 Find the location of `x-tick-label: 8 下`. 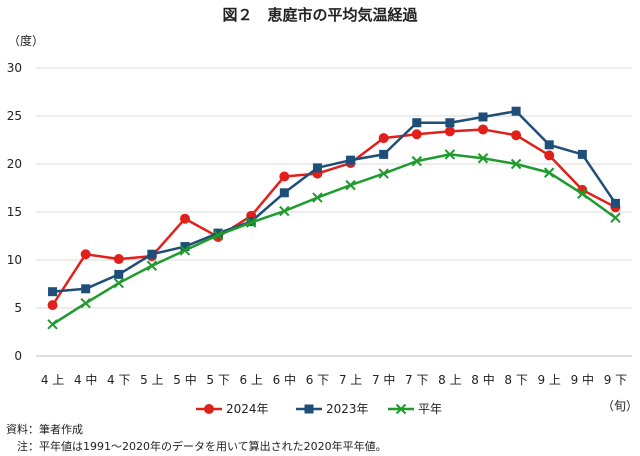

x-tick-label: 8 下 is located at coordinates (515, 380).